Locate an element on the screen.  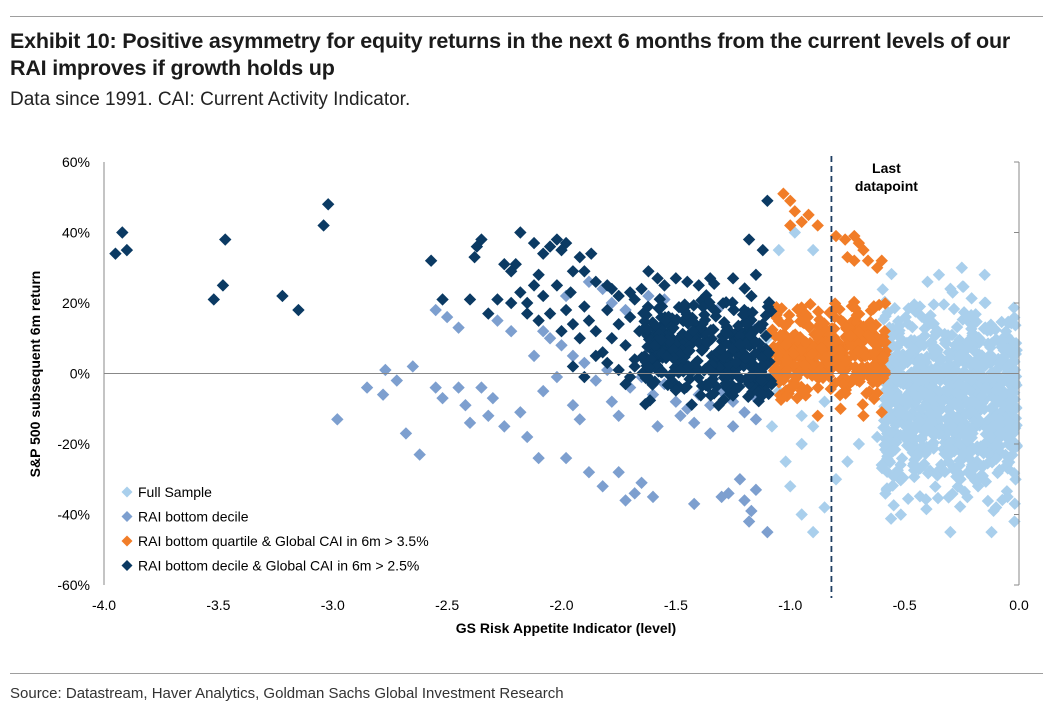
y-tick-label: -40% is located at coordinates (73, 515).